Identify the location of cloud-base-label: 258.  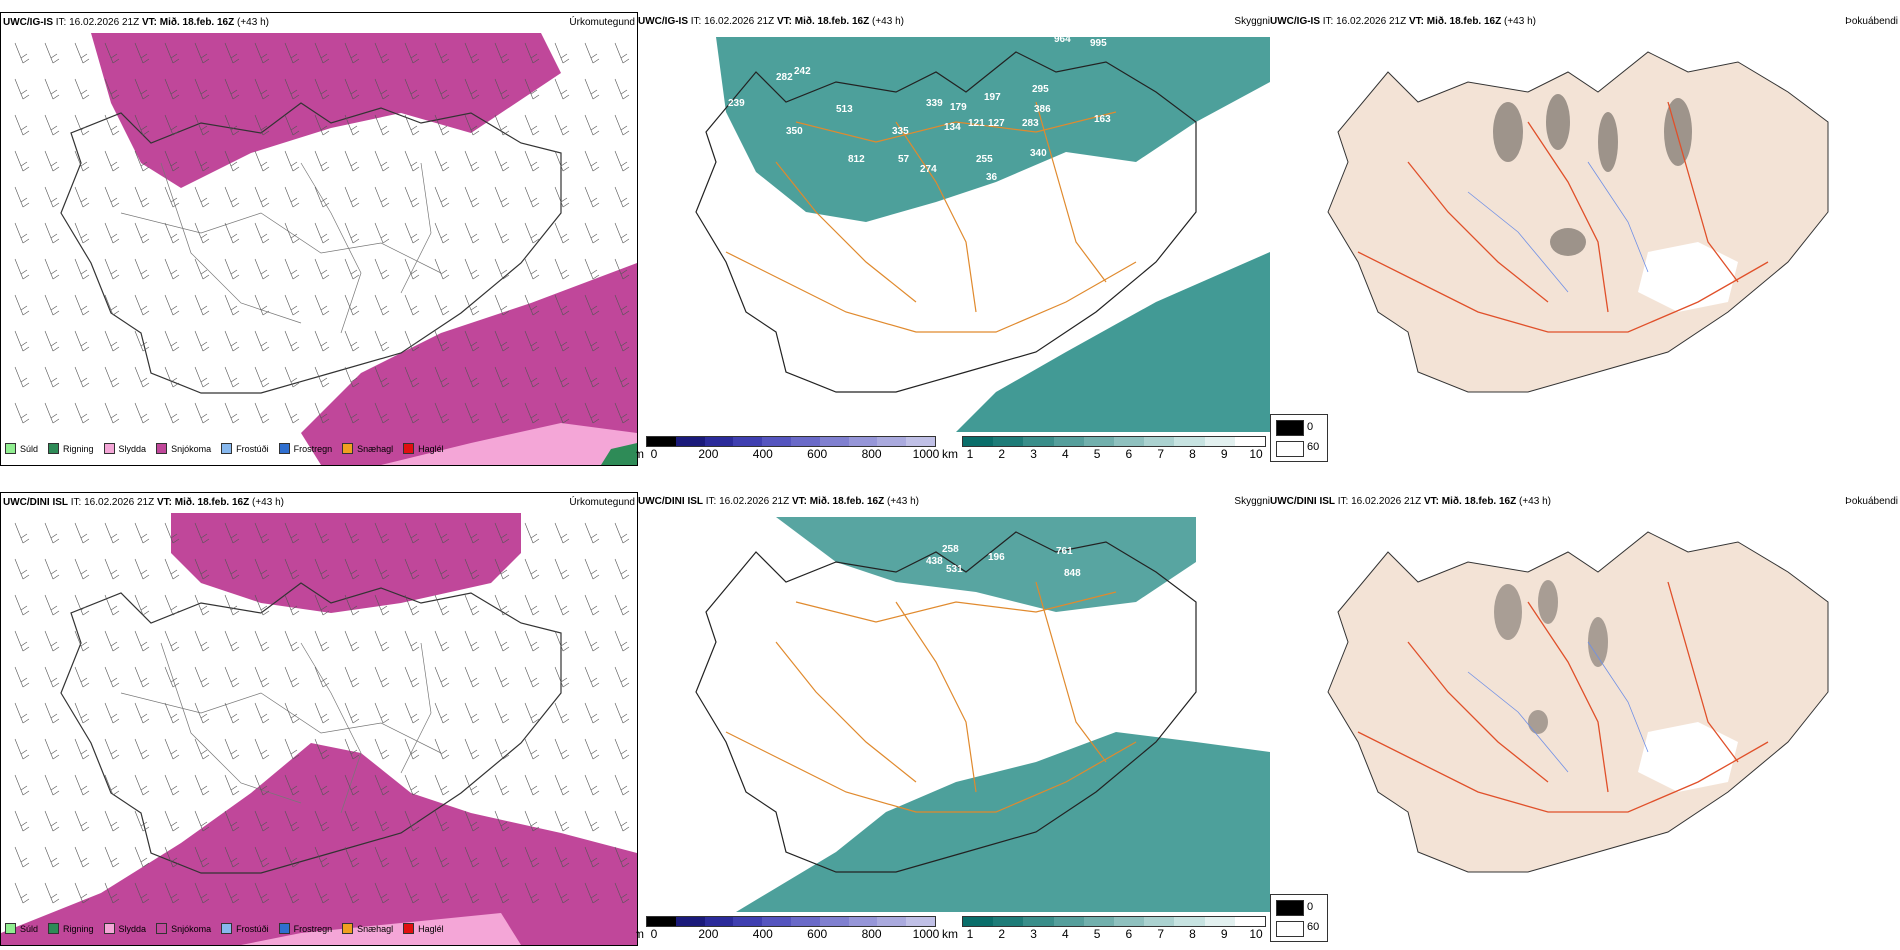
(950, 549).